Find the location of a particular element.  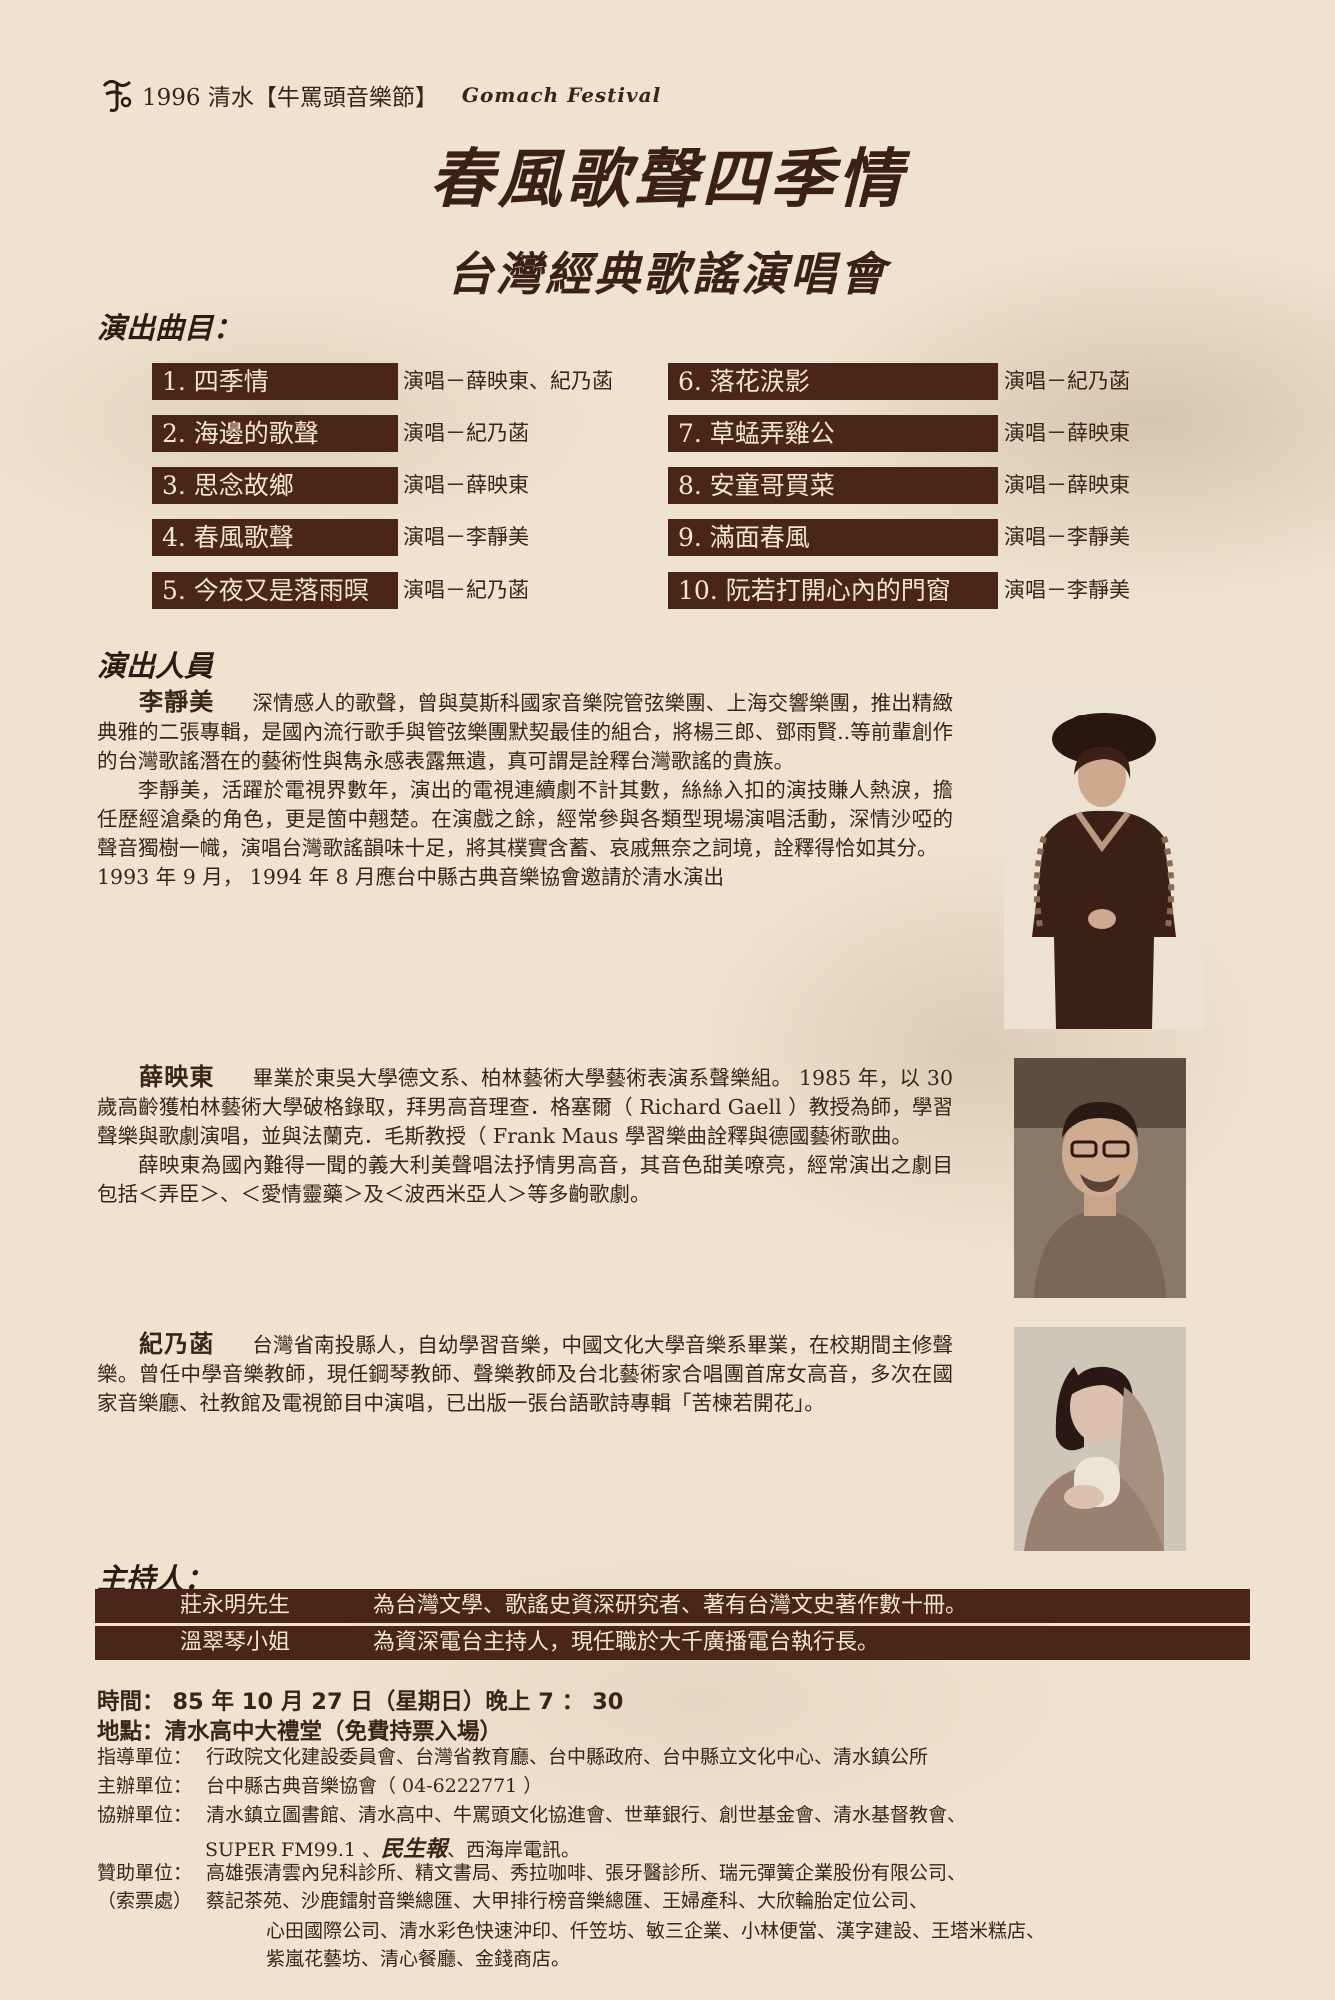

song-singer: 演唱－薛映東、紀乃菡 is located at coordinates (508, 381).